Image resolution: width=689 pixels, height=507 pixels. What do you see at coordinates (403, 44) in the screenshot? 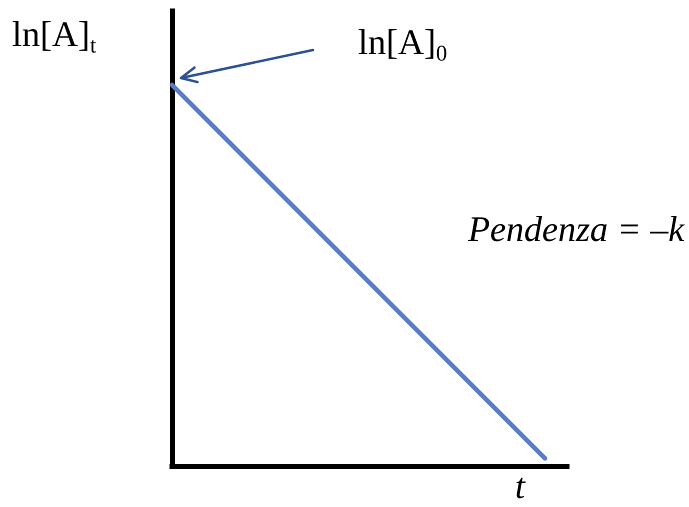
I see `text: ln[A]$_{0}$` at bounding box center [403, 44].